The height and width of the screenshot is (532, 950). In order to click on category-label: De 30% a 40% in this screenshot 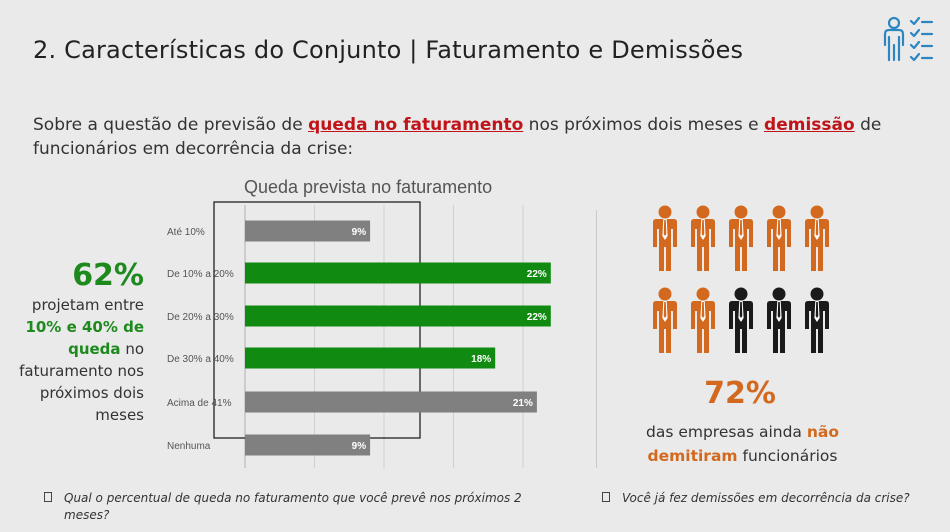, I will do `click(200, 359)`.